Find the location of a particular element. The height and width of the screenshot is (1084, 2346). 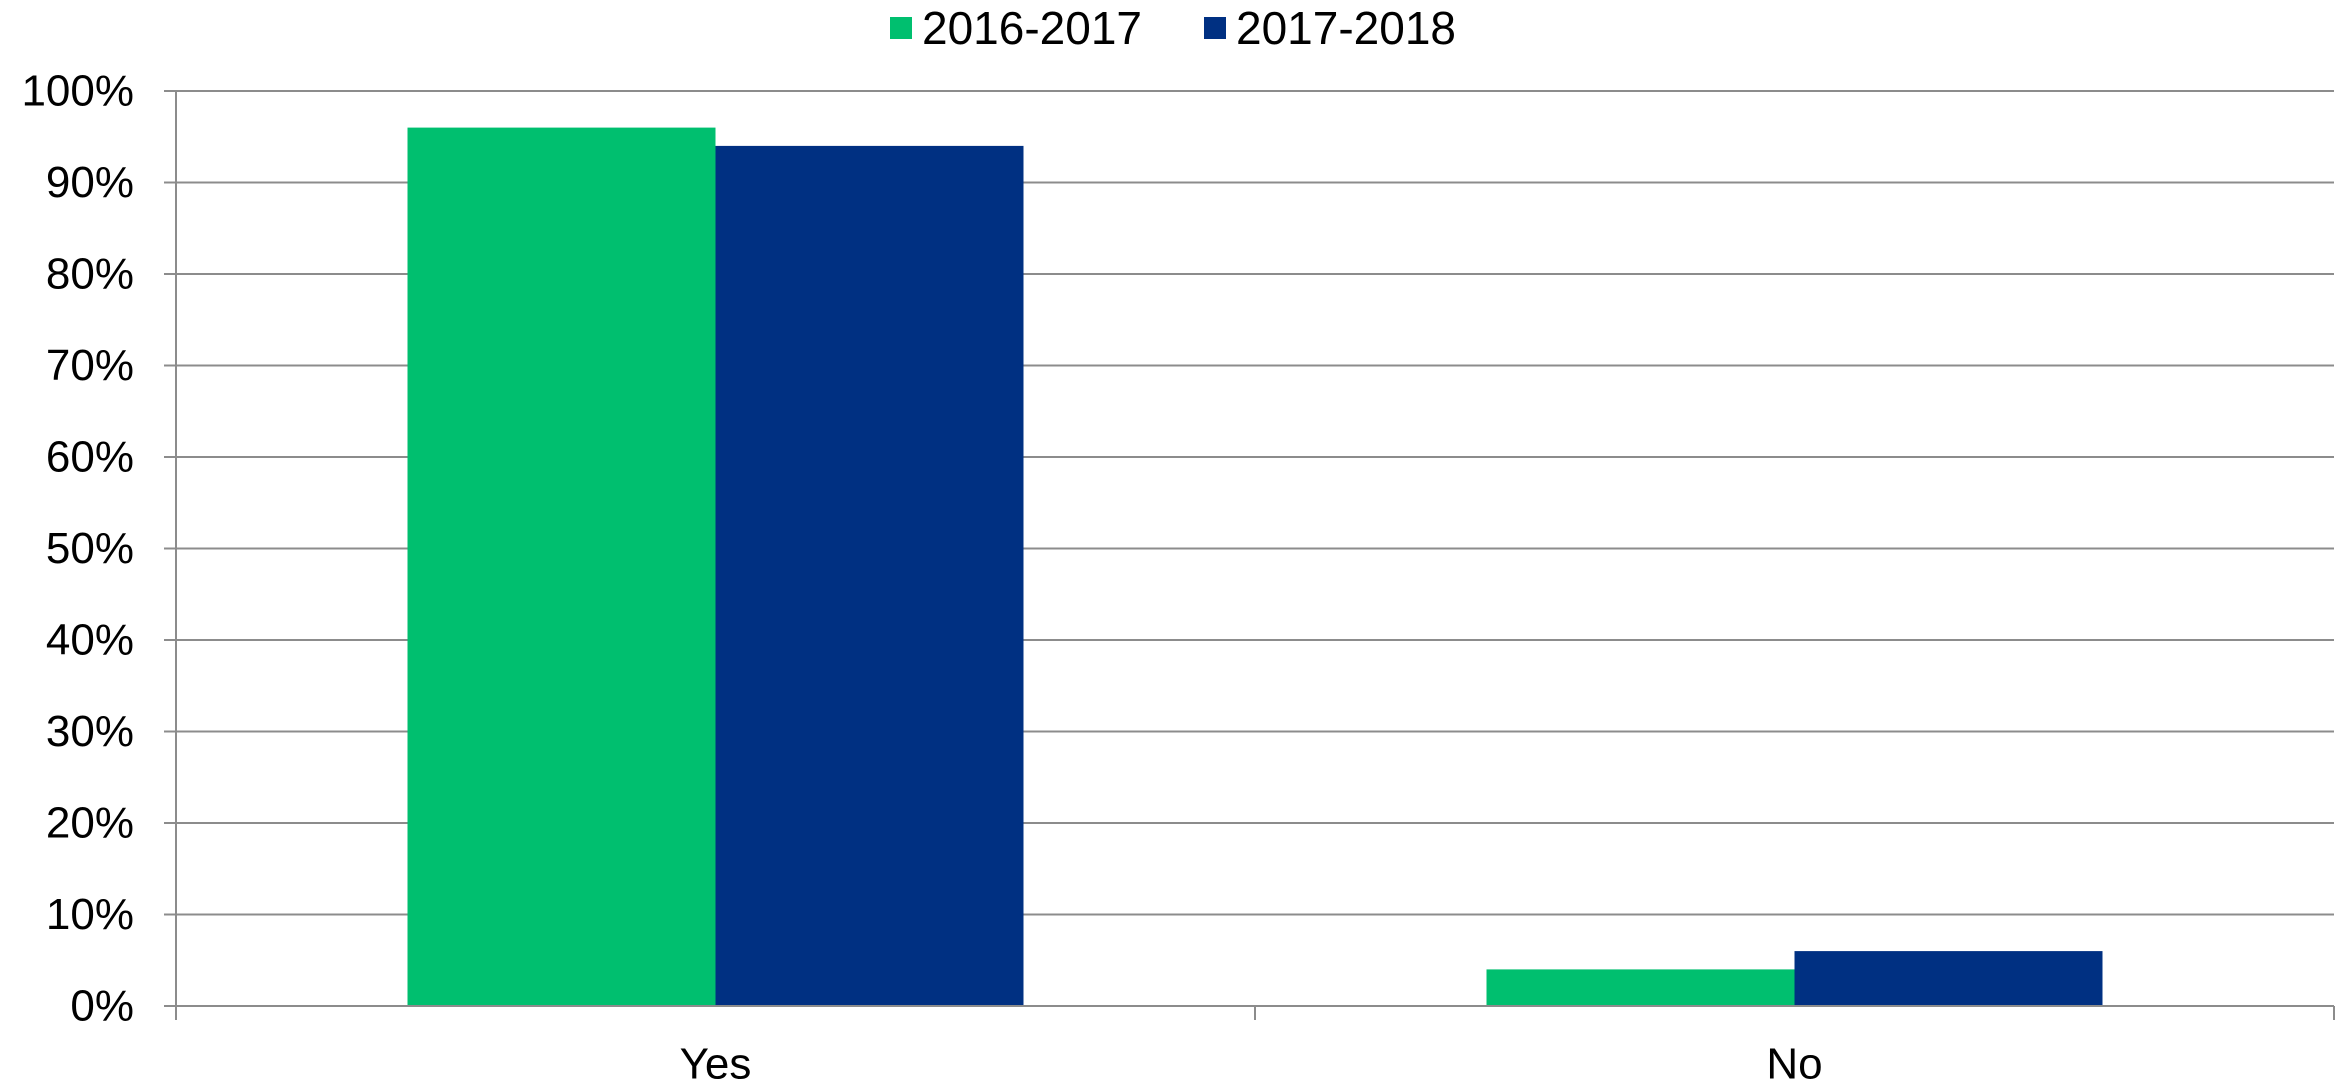

y-tick-label: 70% is located at coordinates (90, 365).